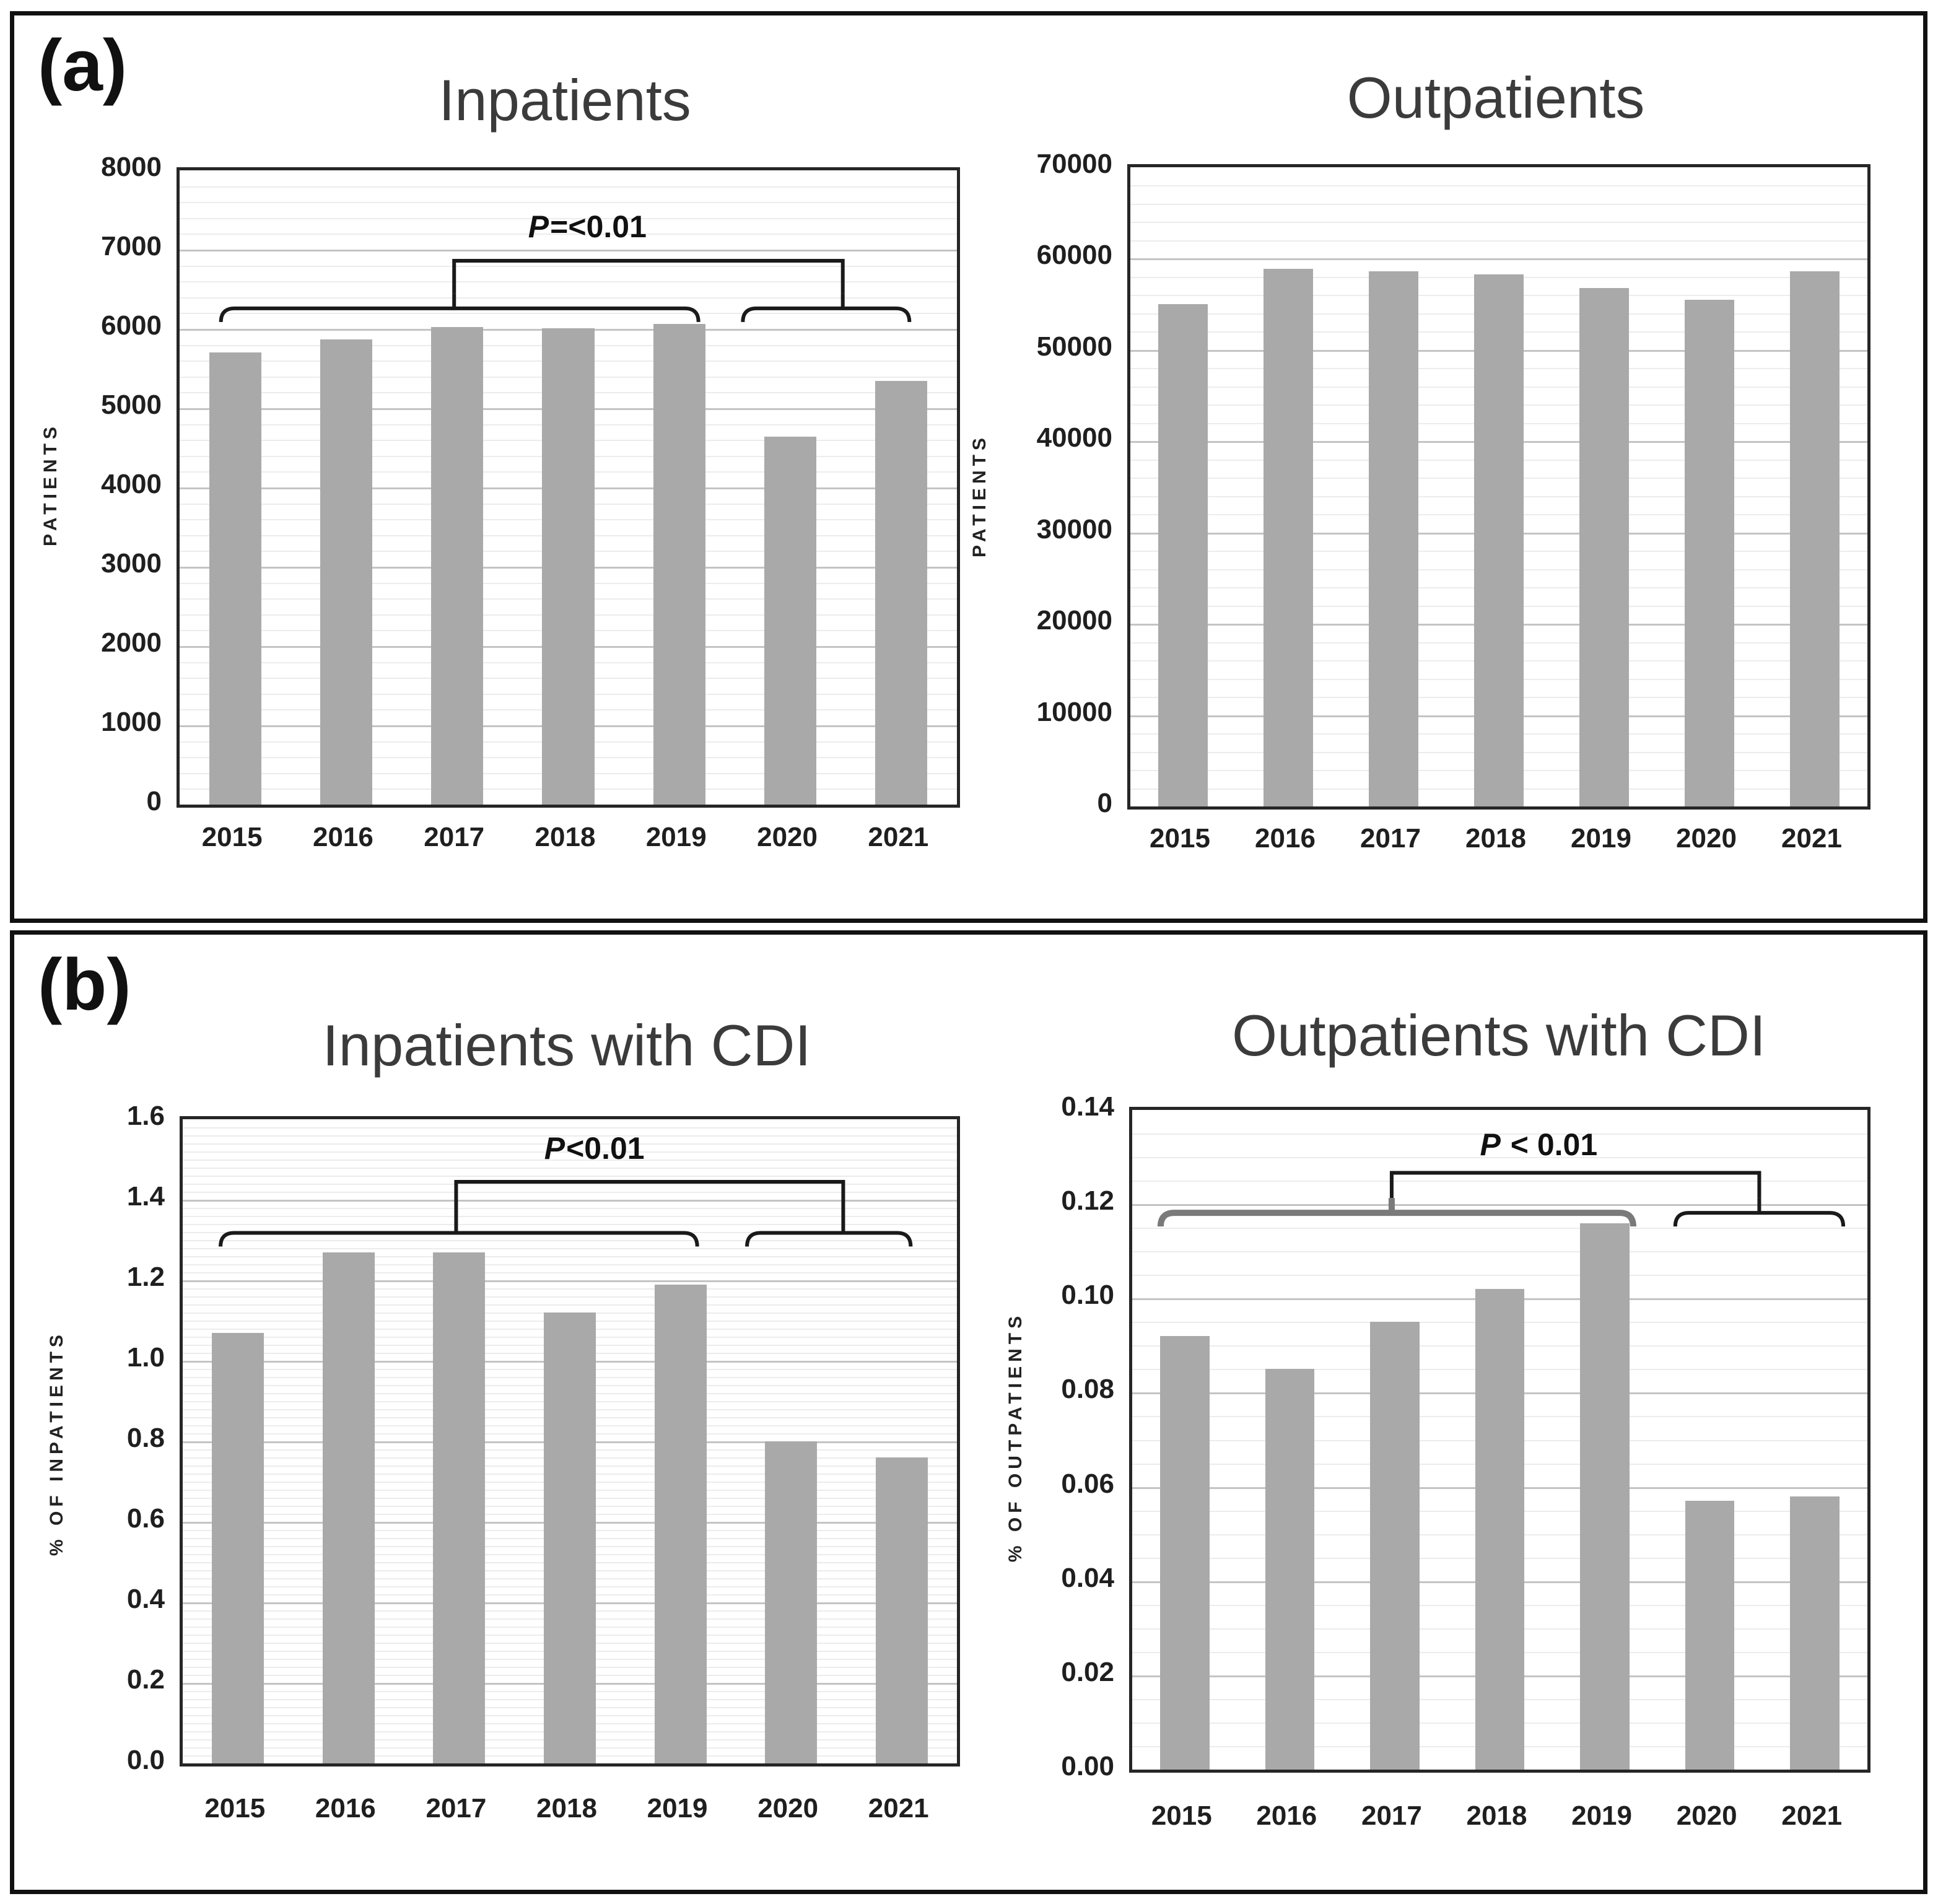 The width and height of the screenshot is (1938, 1904). I want to click on chart-title: Inpatients with CDI, so click(566, 1045).